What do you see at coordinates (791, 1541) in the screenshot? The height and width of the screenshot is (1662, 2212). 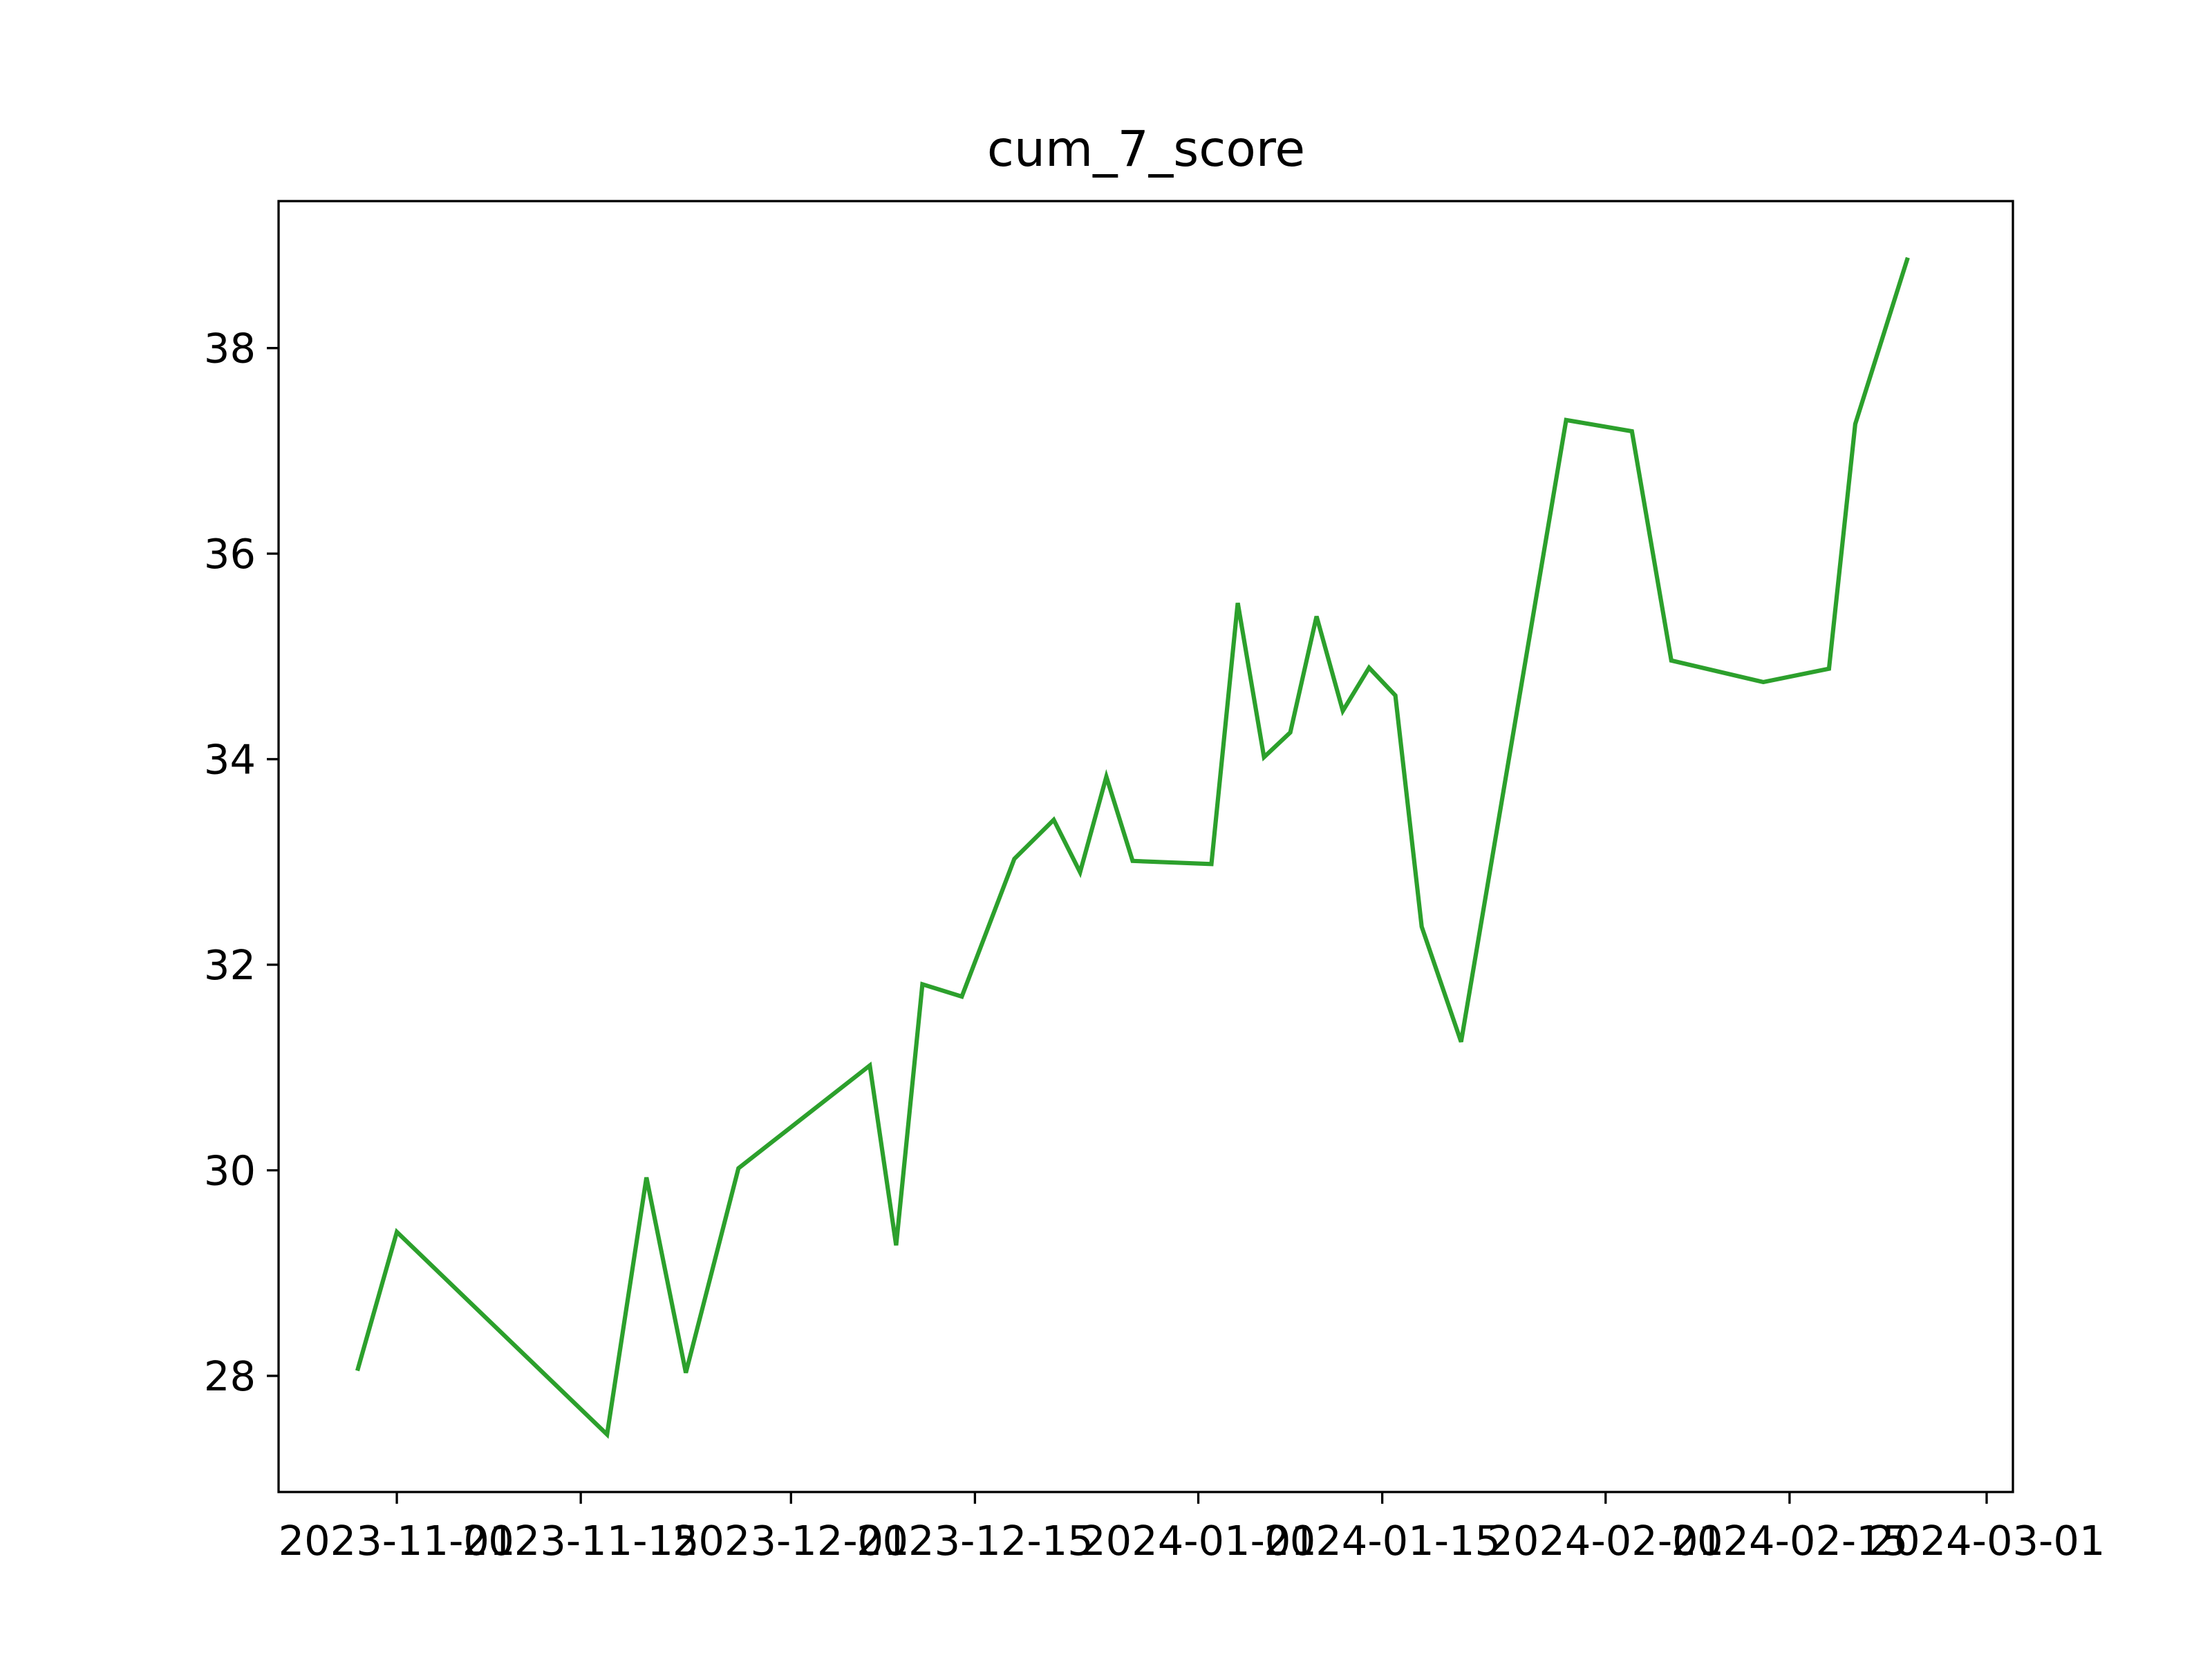 I see `x-tick-label: 2023-12-01` at bounding box center [791, 1541].